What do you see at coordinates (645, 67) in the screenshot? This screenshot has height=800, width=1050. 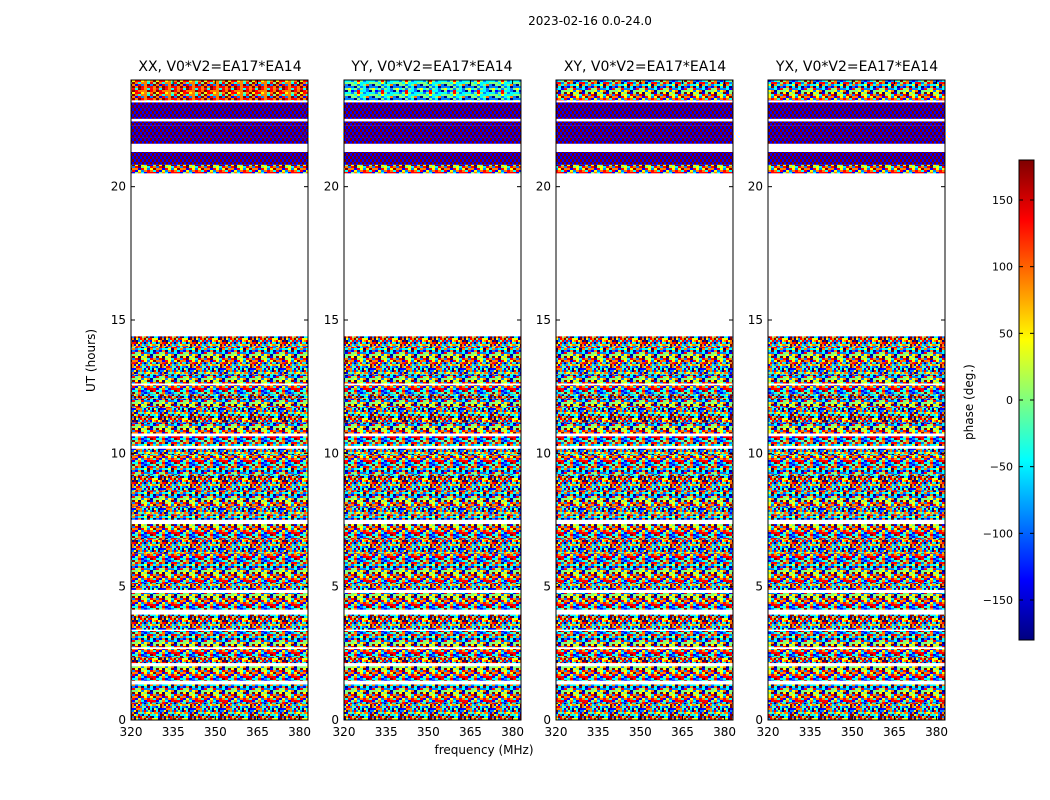 I see `panel-title-xy: XY, V0*V2=EA17*EA14` at bounding box center [645, 67].